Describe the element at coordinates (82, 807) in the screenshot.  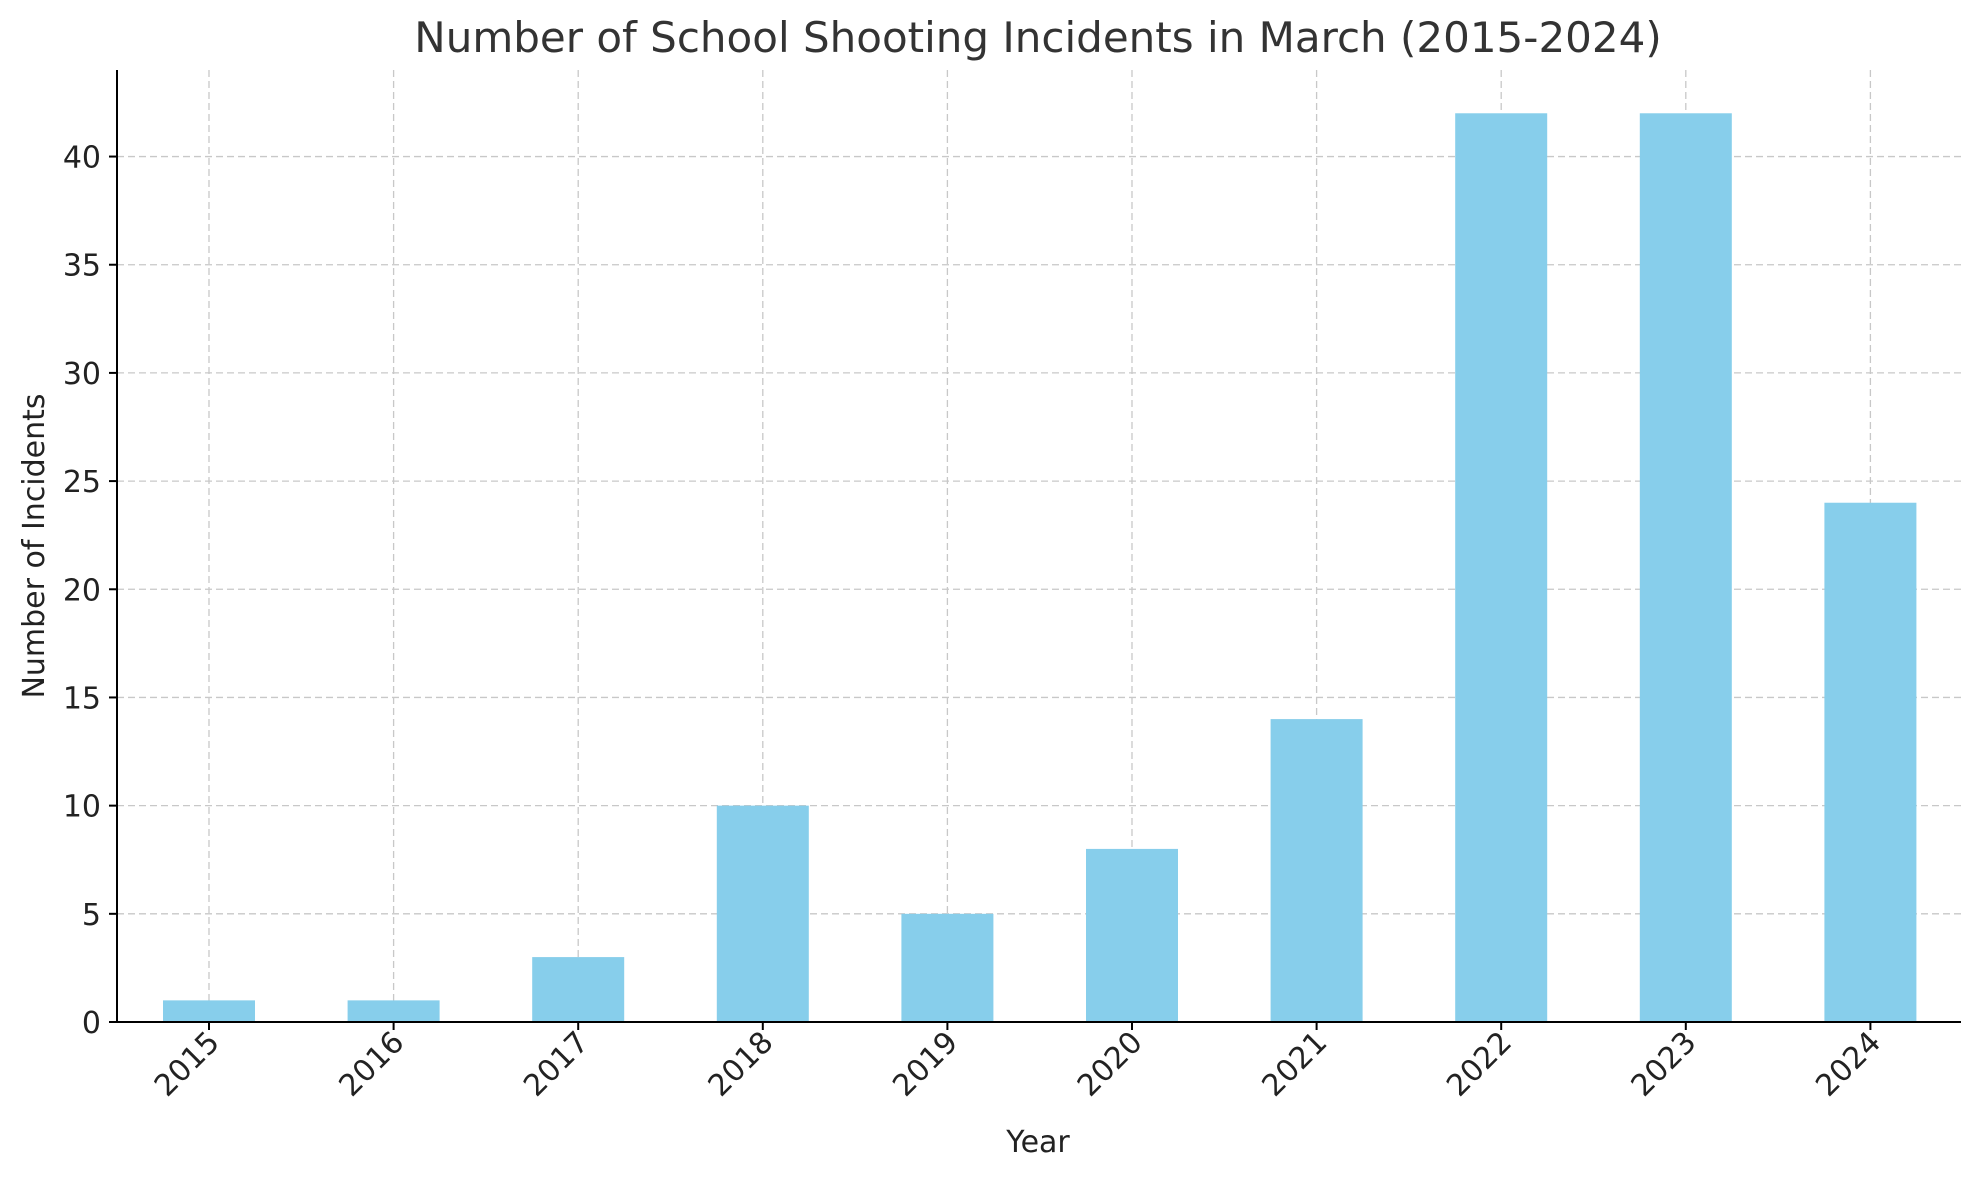
I see `y-tick-label-10: 10` at that location.